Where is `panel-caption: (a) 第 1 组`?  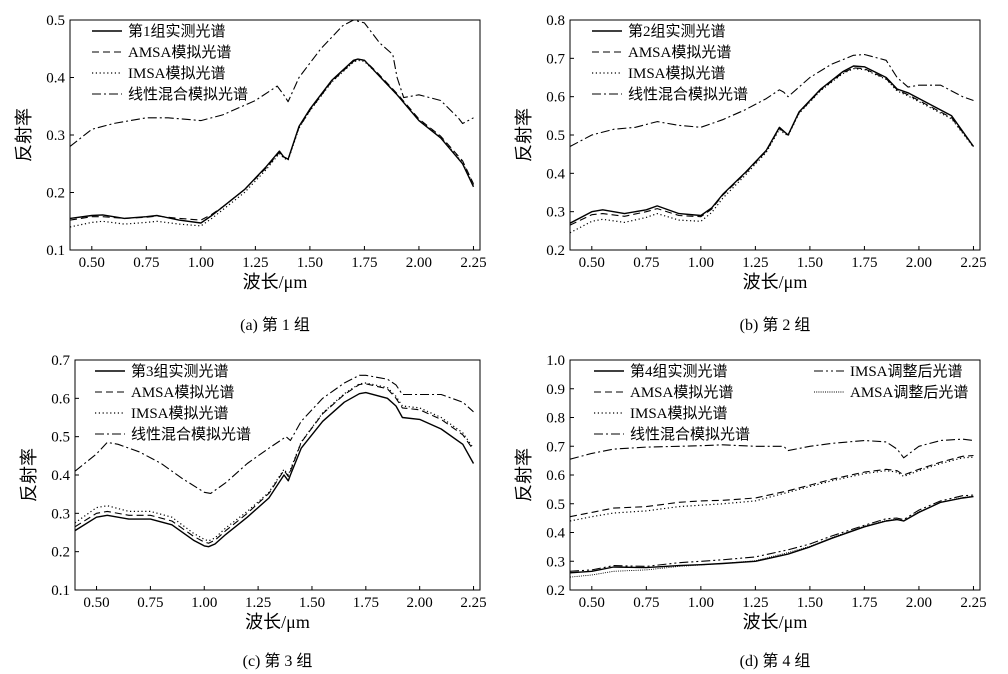 panel-caption: (a) 第 1 组 is located at coordinates (275, 325).